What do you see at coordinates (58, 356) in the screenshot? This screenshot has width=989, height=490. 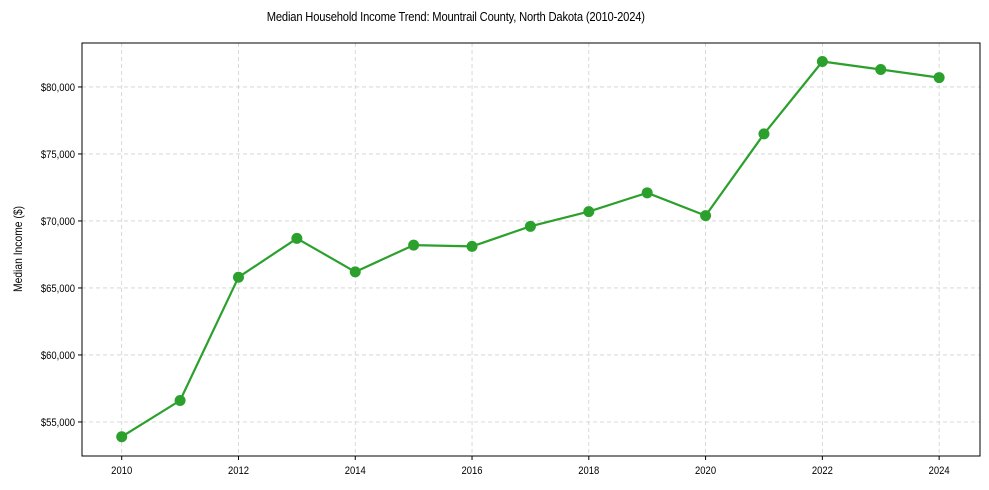 I see `y-tick-label: $60,000` at bounding box center [58, 356].